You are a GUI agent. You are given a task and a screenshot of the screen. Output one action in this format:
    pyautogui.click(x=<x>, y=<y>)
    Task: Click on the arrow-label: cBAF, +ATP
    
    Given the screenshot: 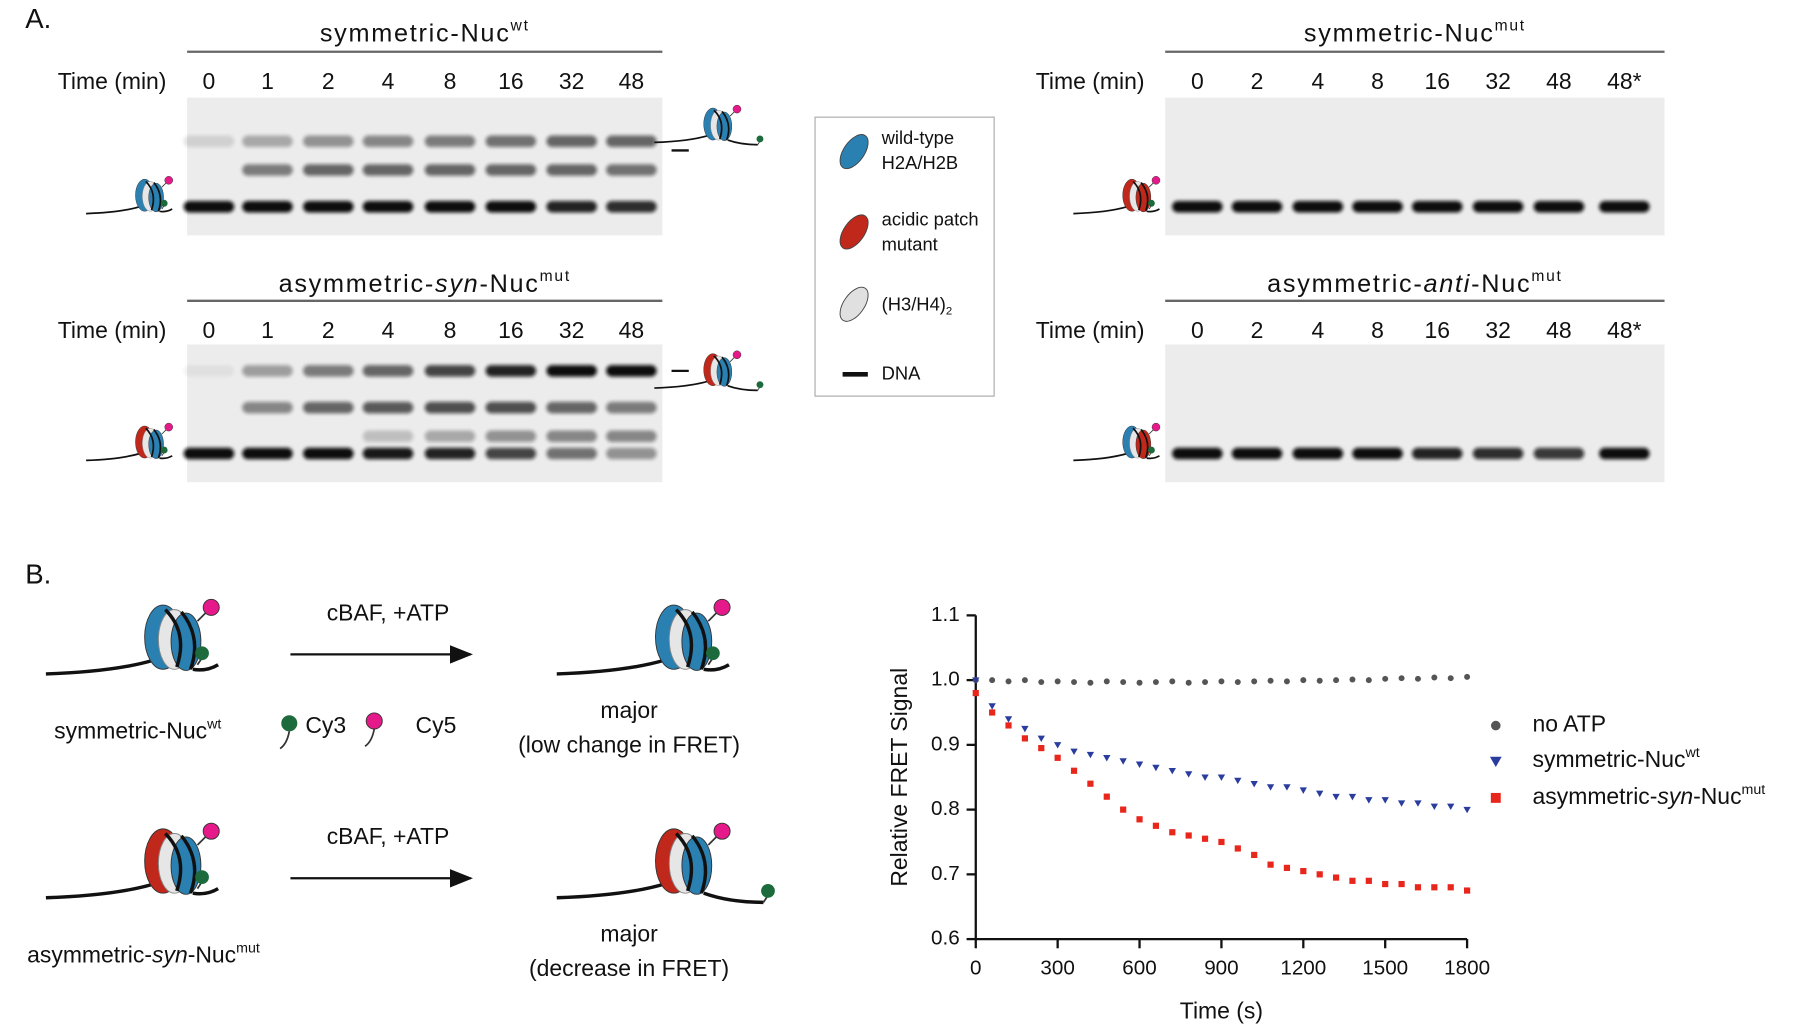 What is the action you would take?
    pyautogui.click(x=388, y=612)
    